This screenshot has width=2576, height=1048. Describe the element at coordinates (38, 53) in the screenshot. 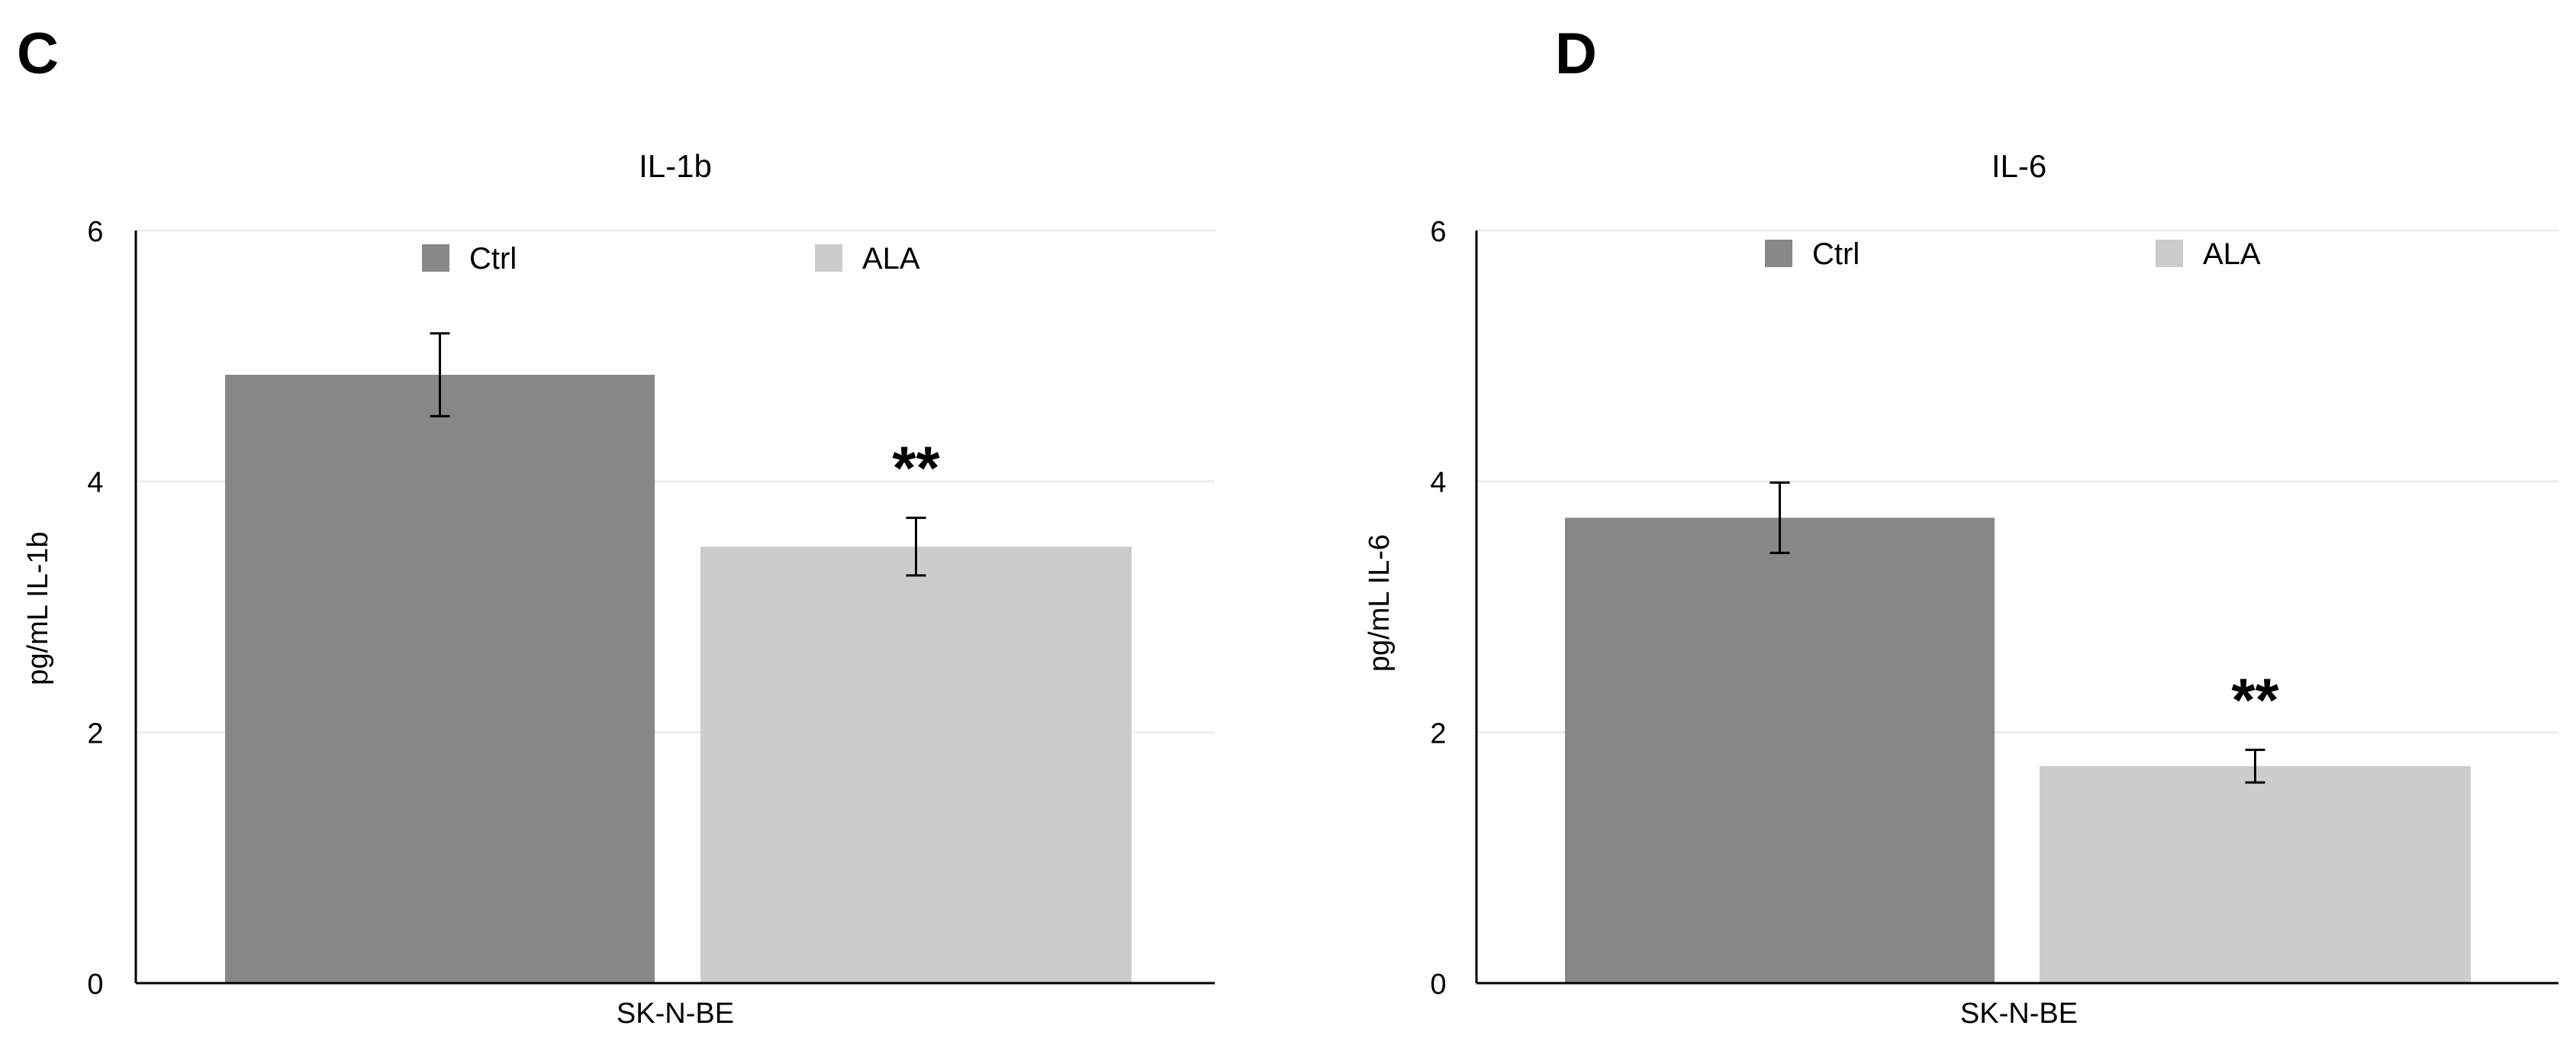

I see `panel-label: C` at that location.